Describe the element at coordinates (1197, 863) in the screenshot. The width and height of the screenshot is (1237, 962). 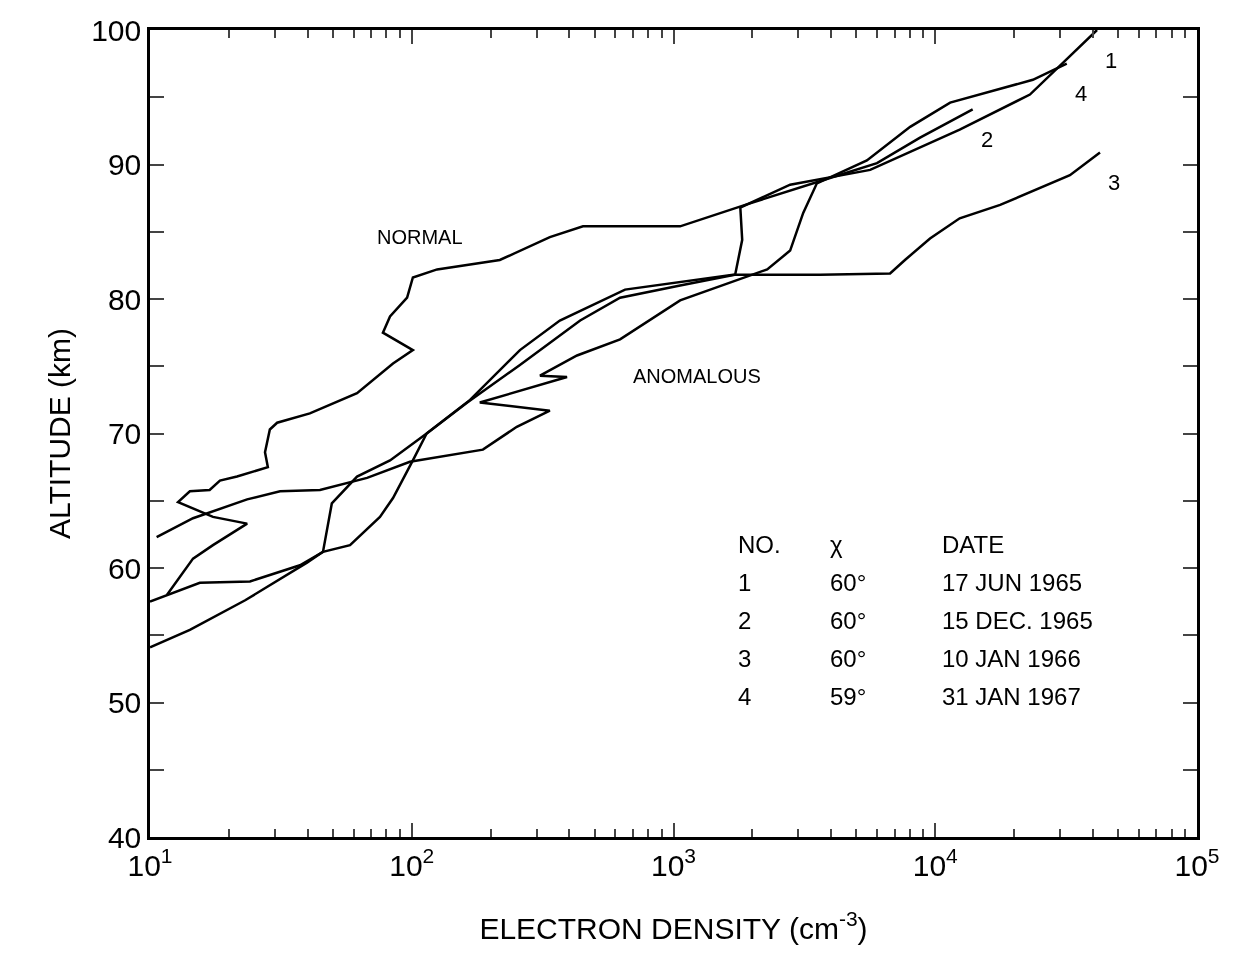
I see `x-tick-label: 10$^{5}$` at that location.